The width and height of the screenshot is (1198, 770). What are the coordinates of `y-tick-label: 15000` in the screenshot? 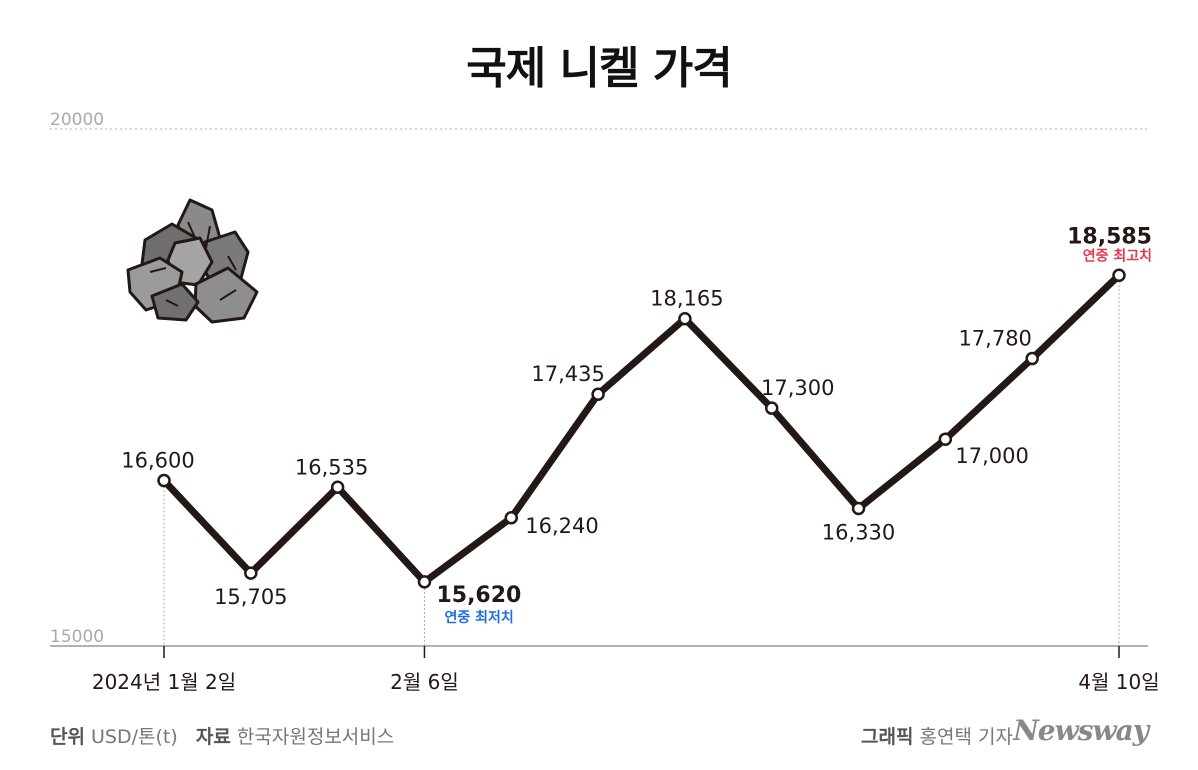 It's located at (77, 637).